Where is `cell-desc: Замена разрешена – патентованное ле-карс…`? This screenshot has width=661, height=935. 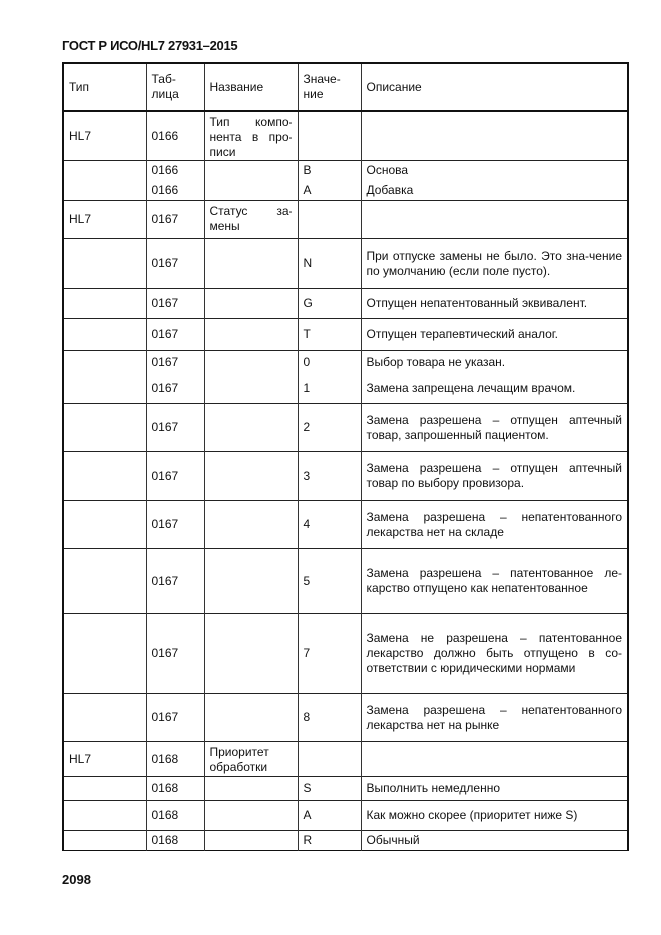 cell-desc: Замена разрешена – патентованное ле-карс… is located at coordinates (494, 581).